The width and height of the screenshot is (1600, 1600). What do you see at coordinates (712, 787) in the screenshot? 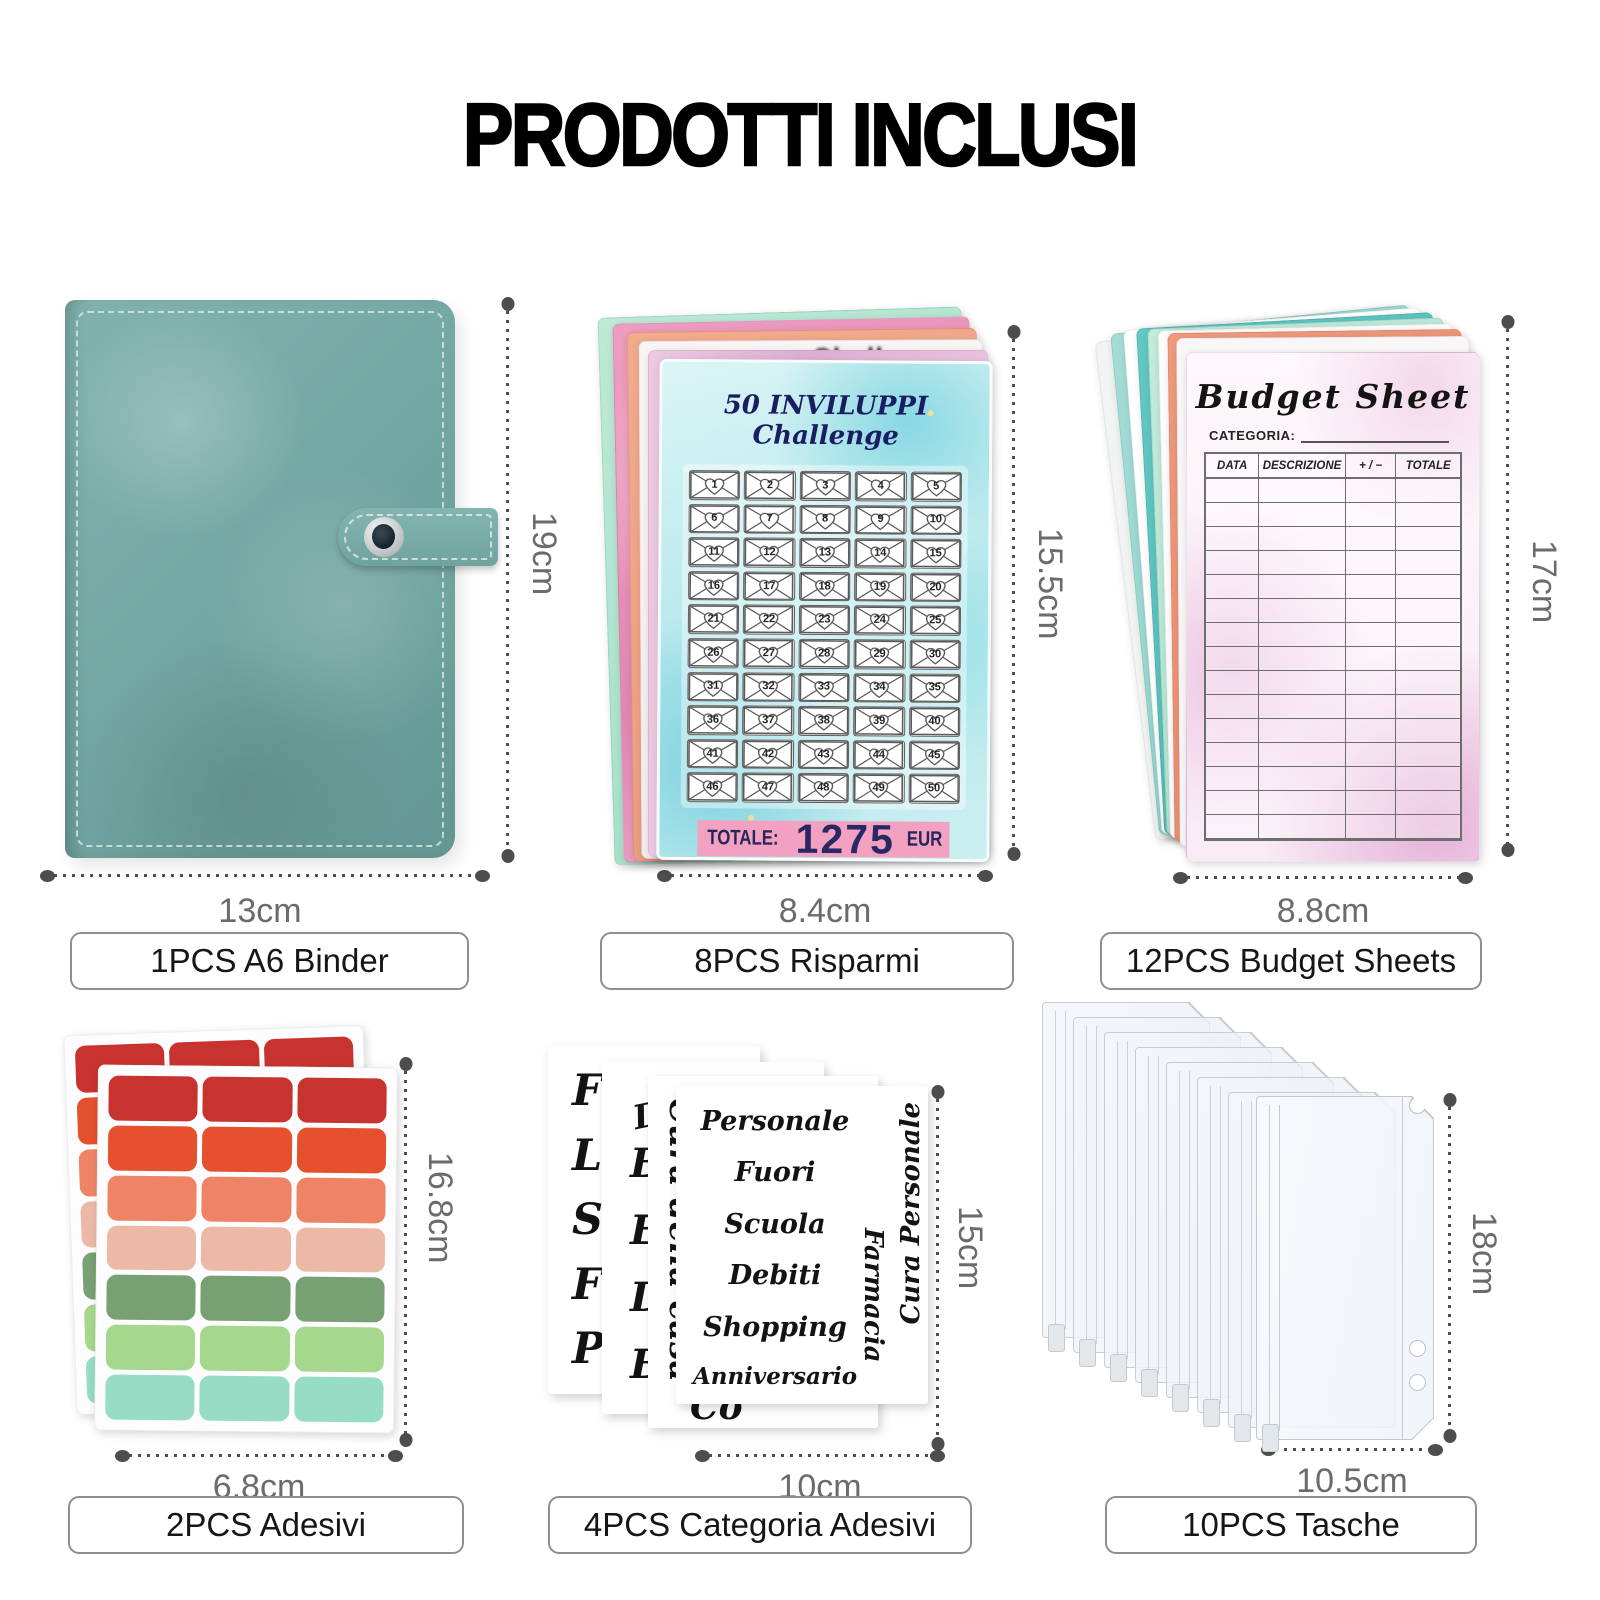
I see `envelope-cell: 46` at bounding box center [712, 787].